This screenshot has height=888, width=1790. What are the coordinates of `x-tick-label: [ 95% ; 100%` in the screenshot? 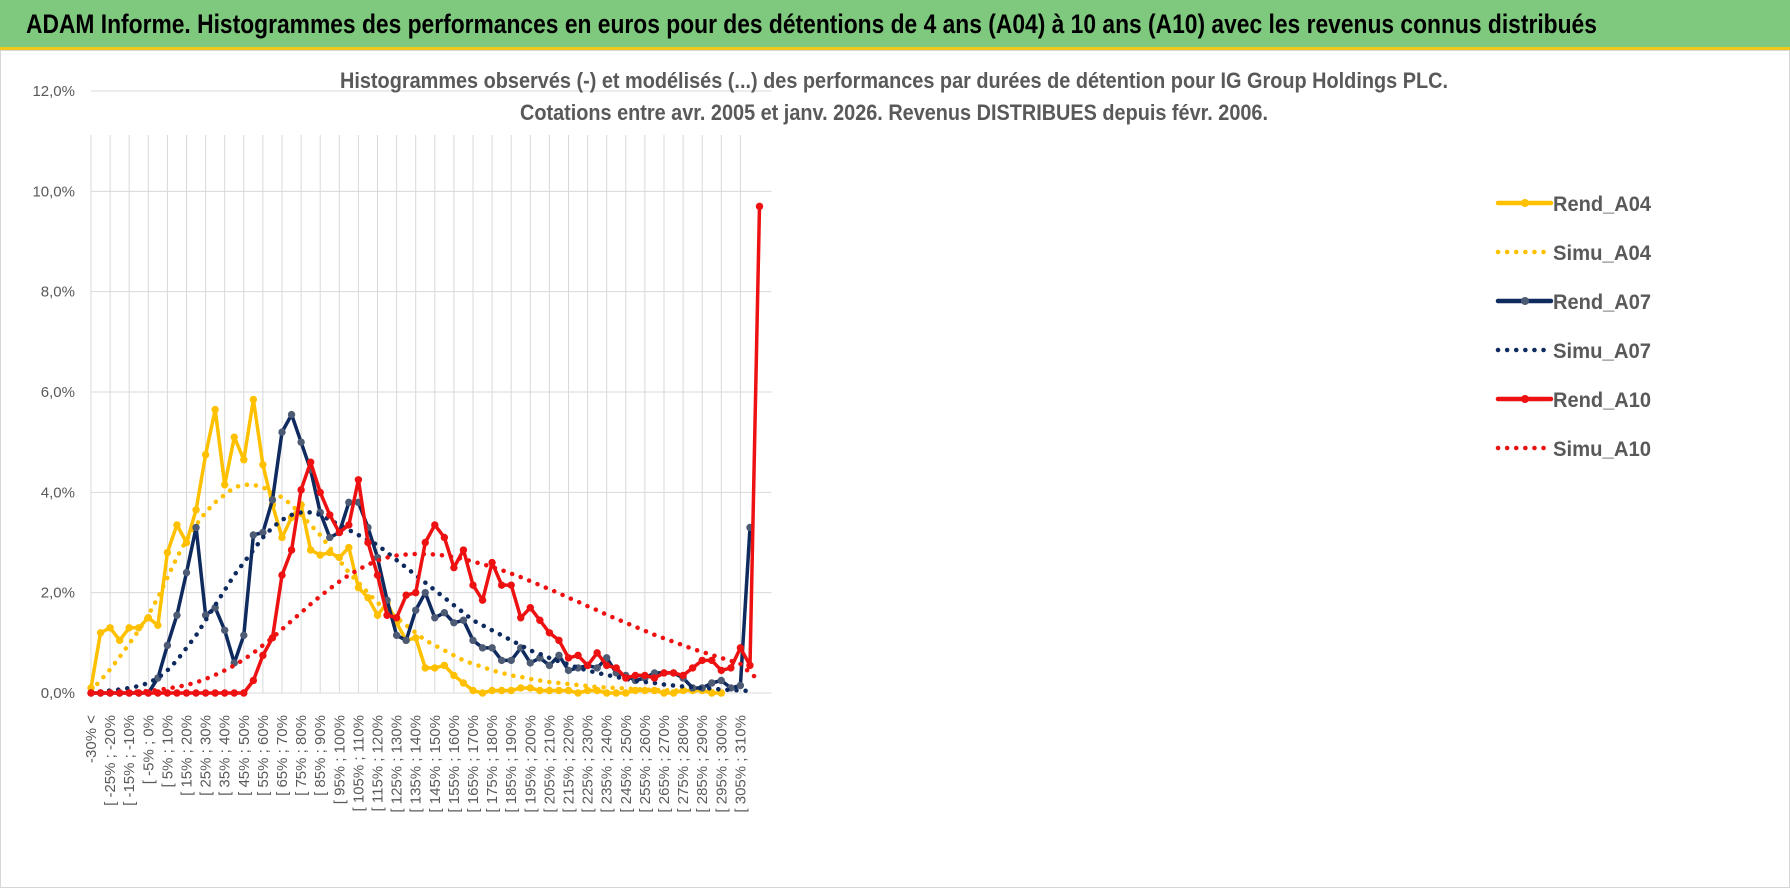 It's located at (339, 759).